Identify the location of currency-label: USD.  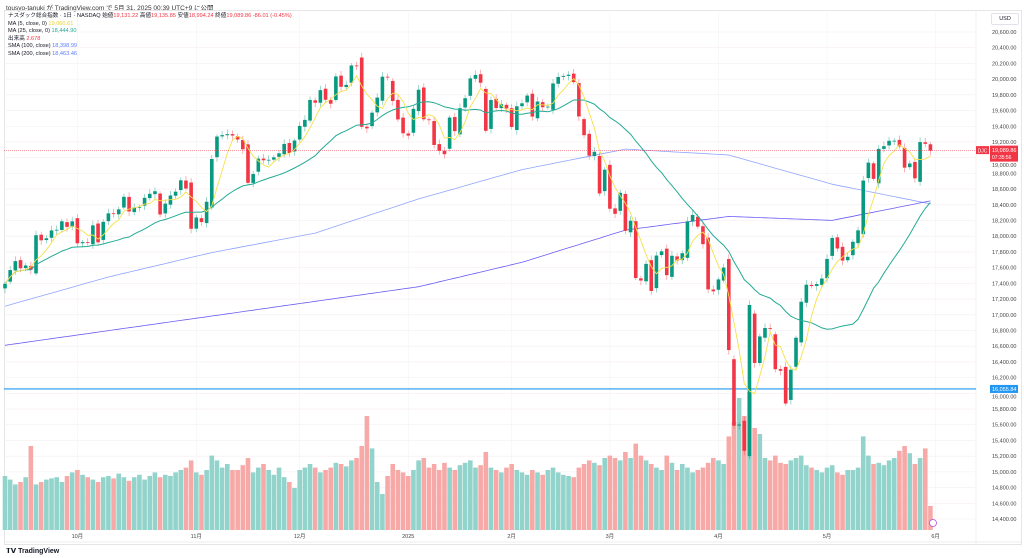
(1005, 19).